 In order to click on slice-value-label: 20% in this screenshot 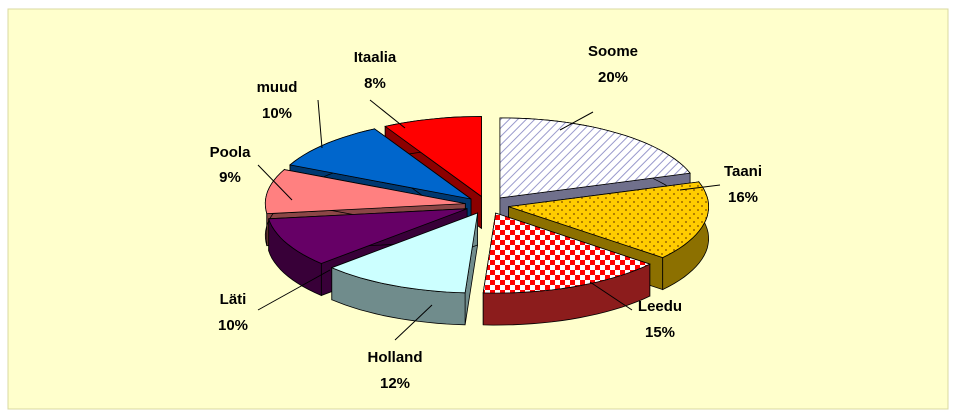, I will do `click(613, 77)`.